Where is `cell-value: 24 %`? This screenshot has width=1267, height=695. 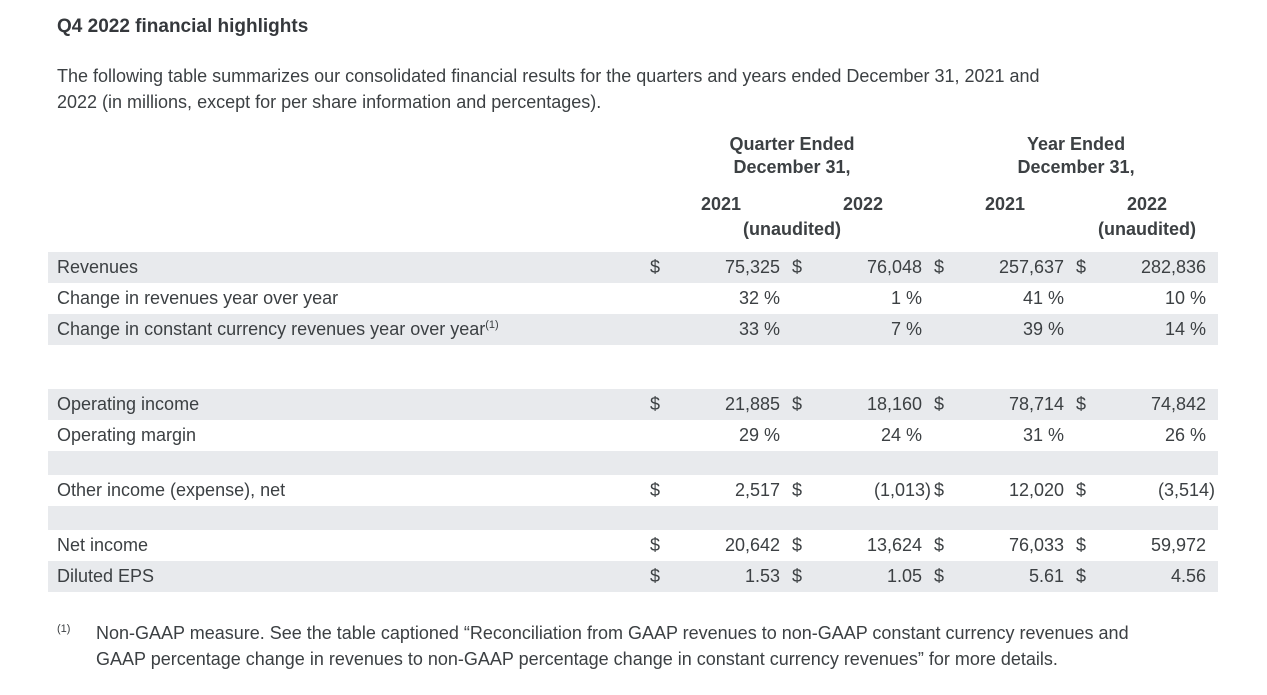
cell-value: 24 % is located at coordinates (902, 435).